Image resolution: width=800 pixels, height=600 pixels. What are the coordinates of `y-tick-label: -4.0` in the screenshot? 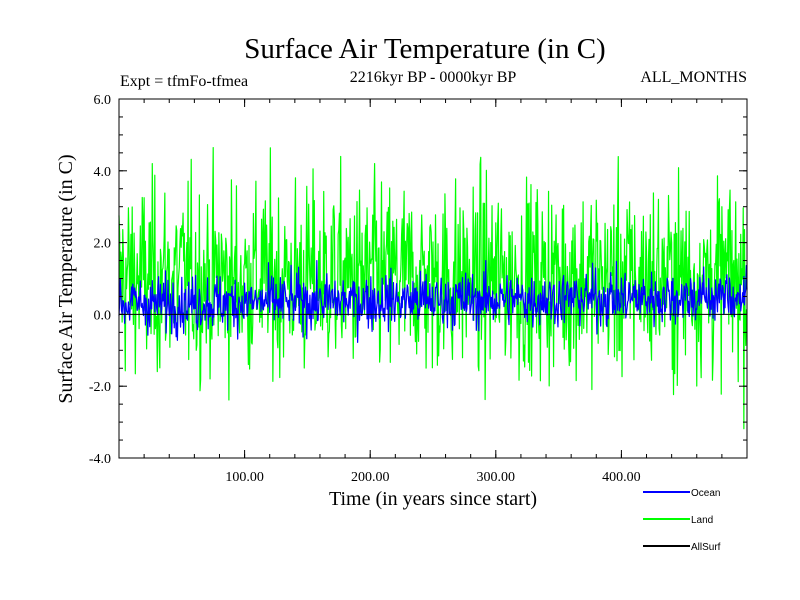 It's located at (100, 459).